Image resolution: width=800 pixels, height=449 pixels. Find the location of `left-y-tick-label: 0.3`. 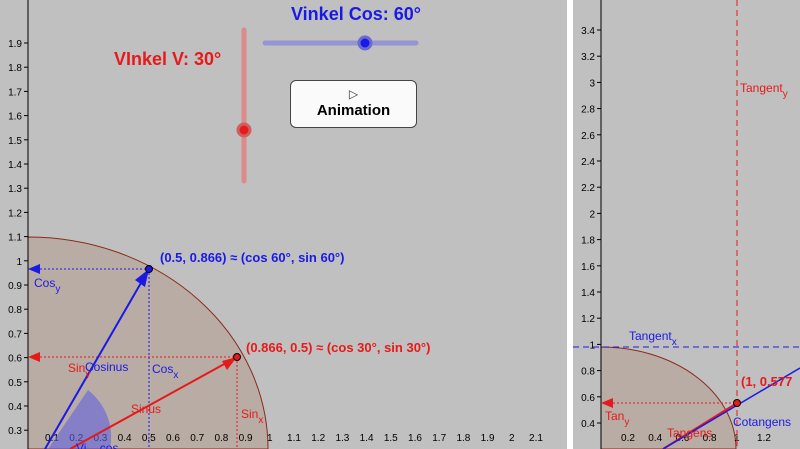

left-y-tick-label: 0.3 is located at coordinates (15, 431).